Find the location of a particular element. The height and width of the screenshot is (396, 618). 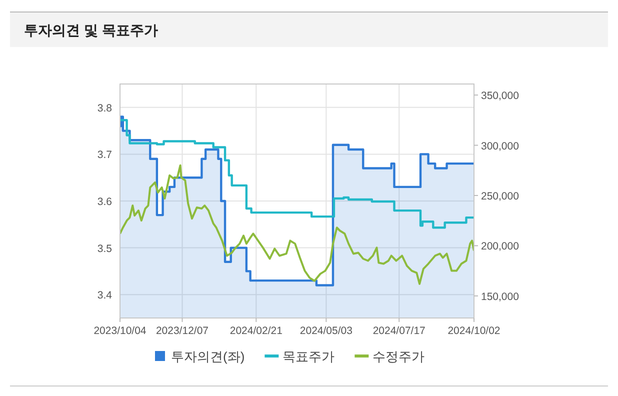

y-tick-label: 3.5 is located at coordinates (104, 248).